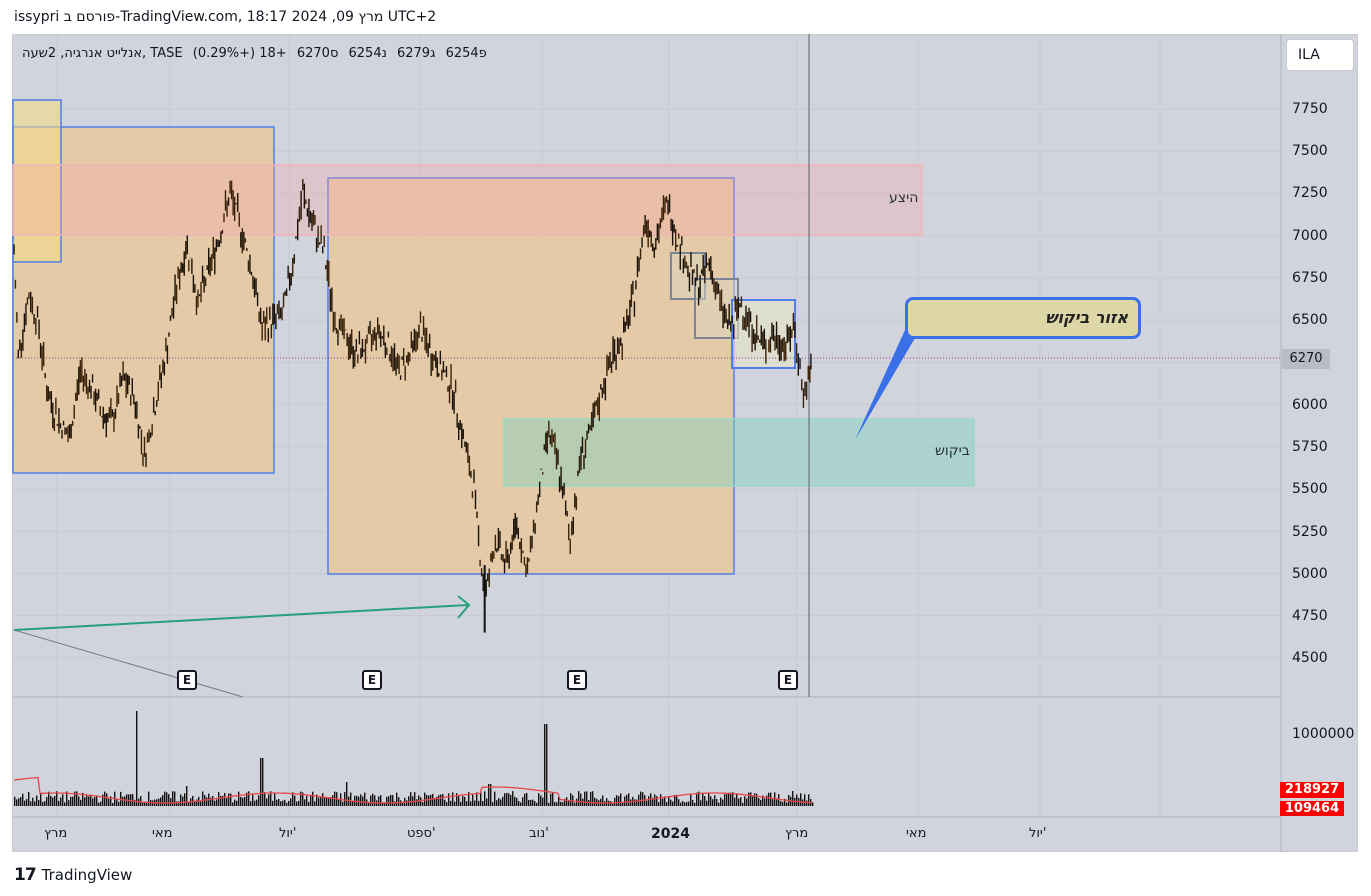 This screenshot has width=1371, height=896. What do you see at coordinates (416, 53) in the screenshot?
I see `legend-high: ג6279` at bounding box center [416, 53].